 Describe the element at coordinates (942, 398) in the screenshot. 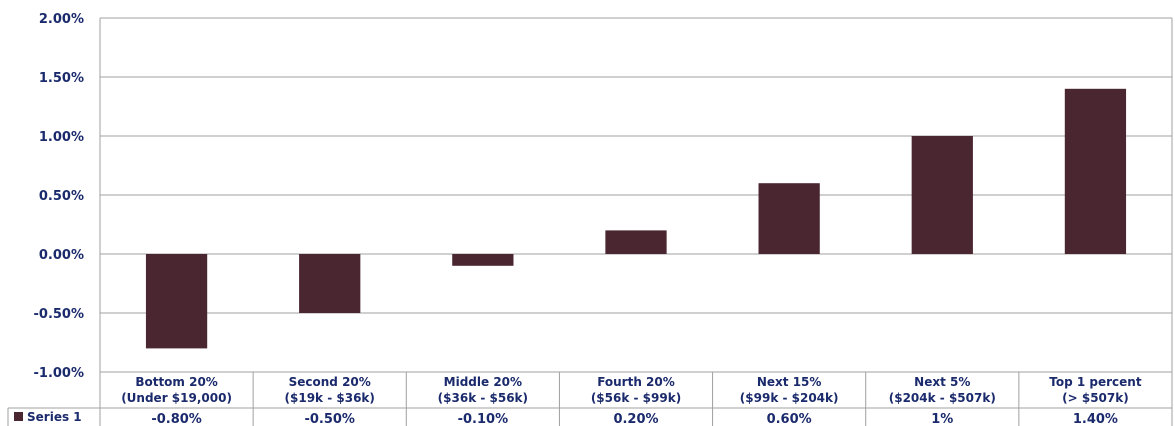

I see `category-label: ($204k - $507k)` at that location.